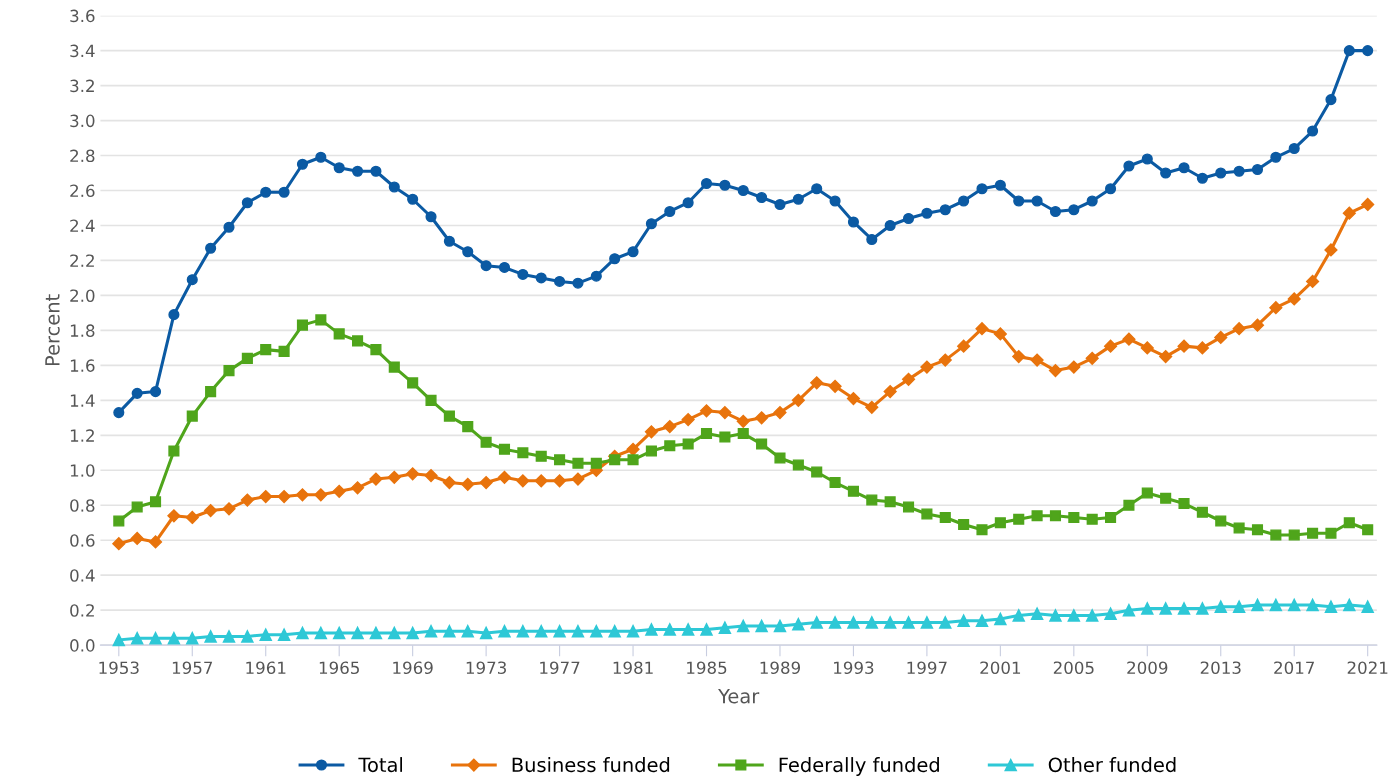 Image resolution: width=1395 pixels, height=782 pixels. Describe the element at coordinates (591, 765) in the screenshot. I see `legend-label: Business funded` at that location.